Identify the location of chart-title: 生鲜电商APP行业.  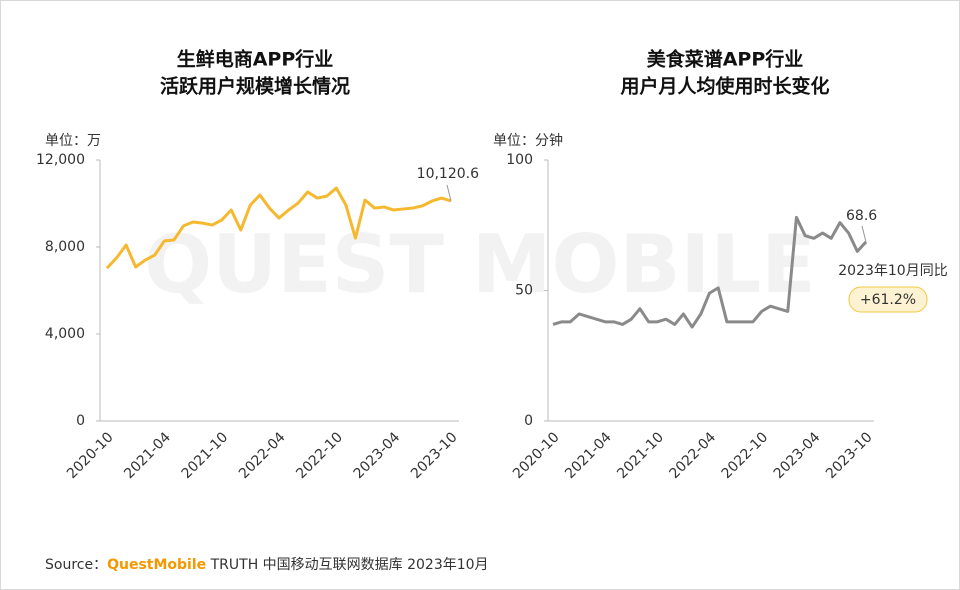
(255, 59).